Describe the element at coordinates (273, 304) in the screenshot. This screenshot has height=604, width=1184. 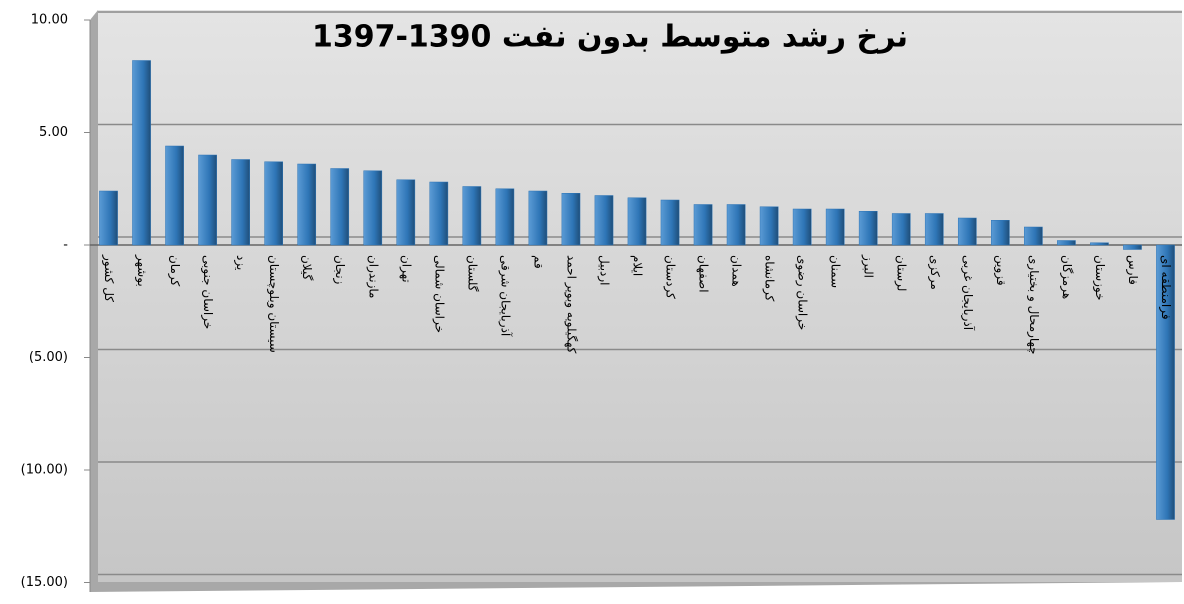
I see `x-tick-label: سیستان وبلوچستان` at that location.